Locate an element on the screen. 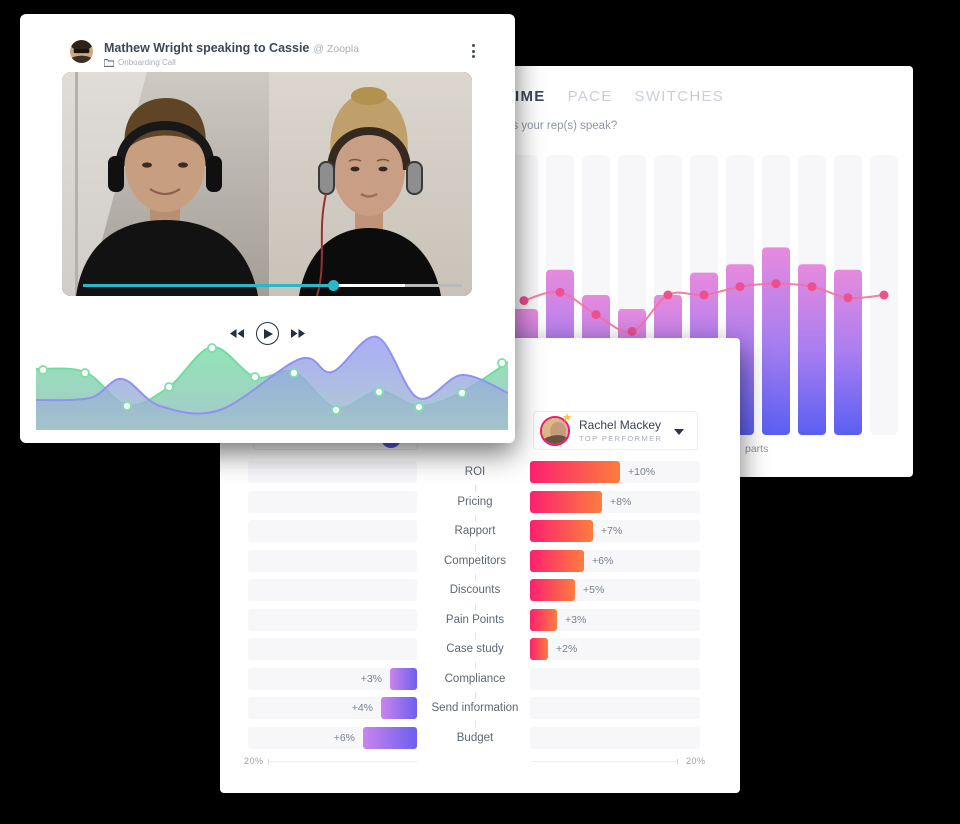 The width and height of the screenshot is (960, 824). rachel-avatar: ★ is located at coordinates (556, 429).